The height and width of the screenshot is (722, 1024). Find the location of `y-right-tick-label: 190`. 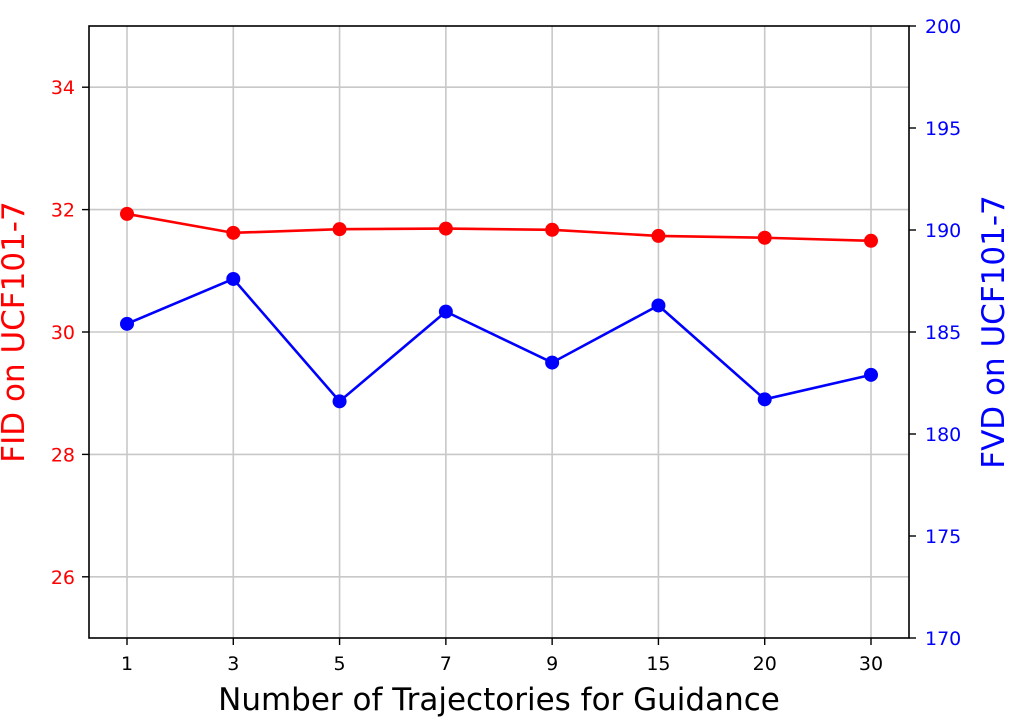

y-right-tick-label: 190 is located at coordinates (943, 231).